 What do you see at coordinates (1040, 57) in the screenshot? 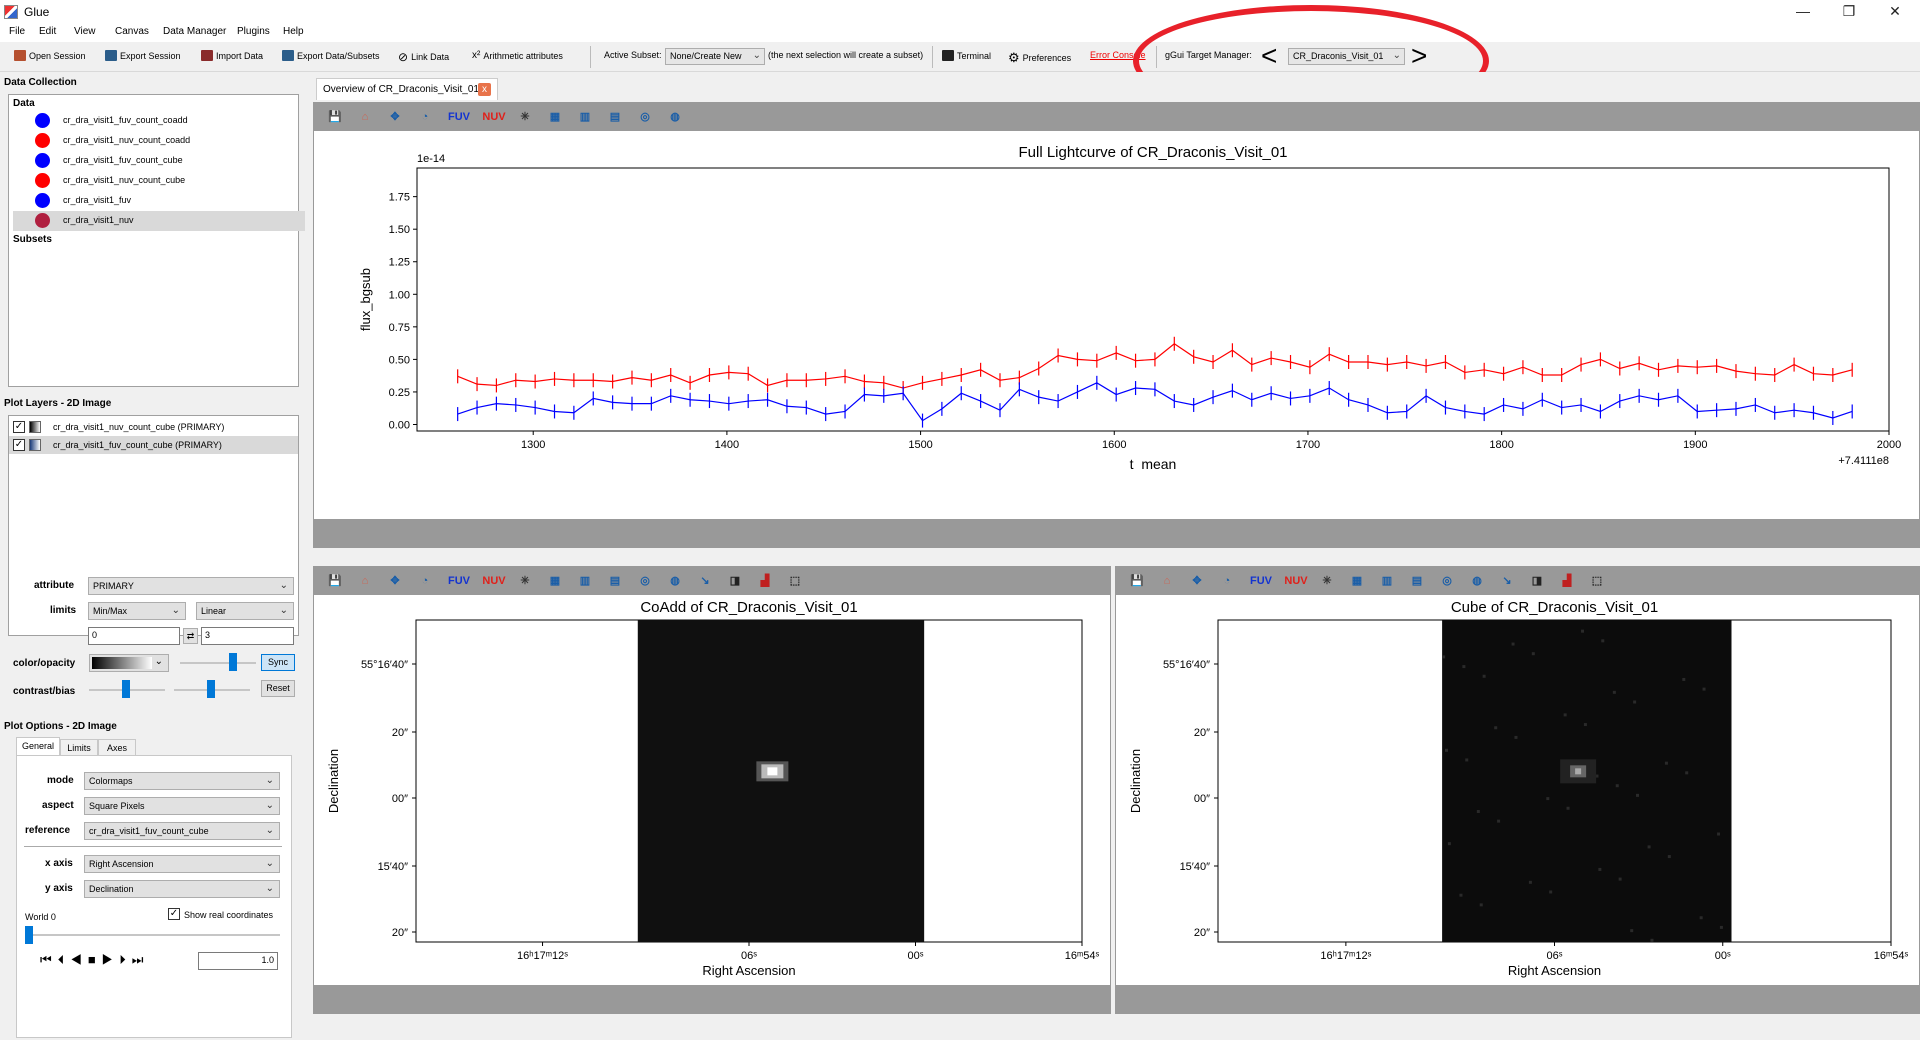
I see `preferences-button: ⚙ Preferences` at bounding box center [1040, 57].